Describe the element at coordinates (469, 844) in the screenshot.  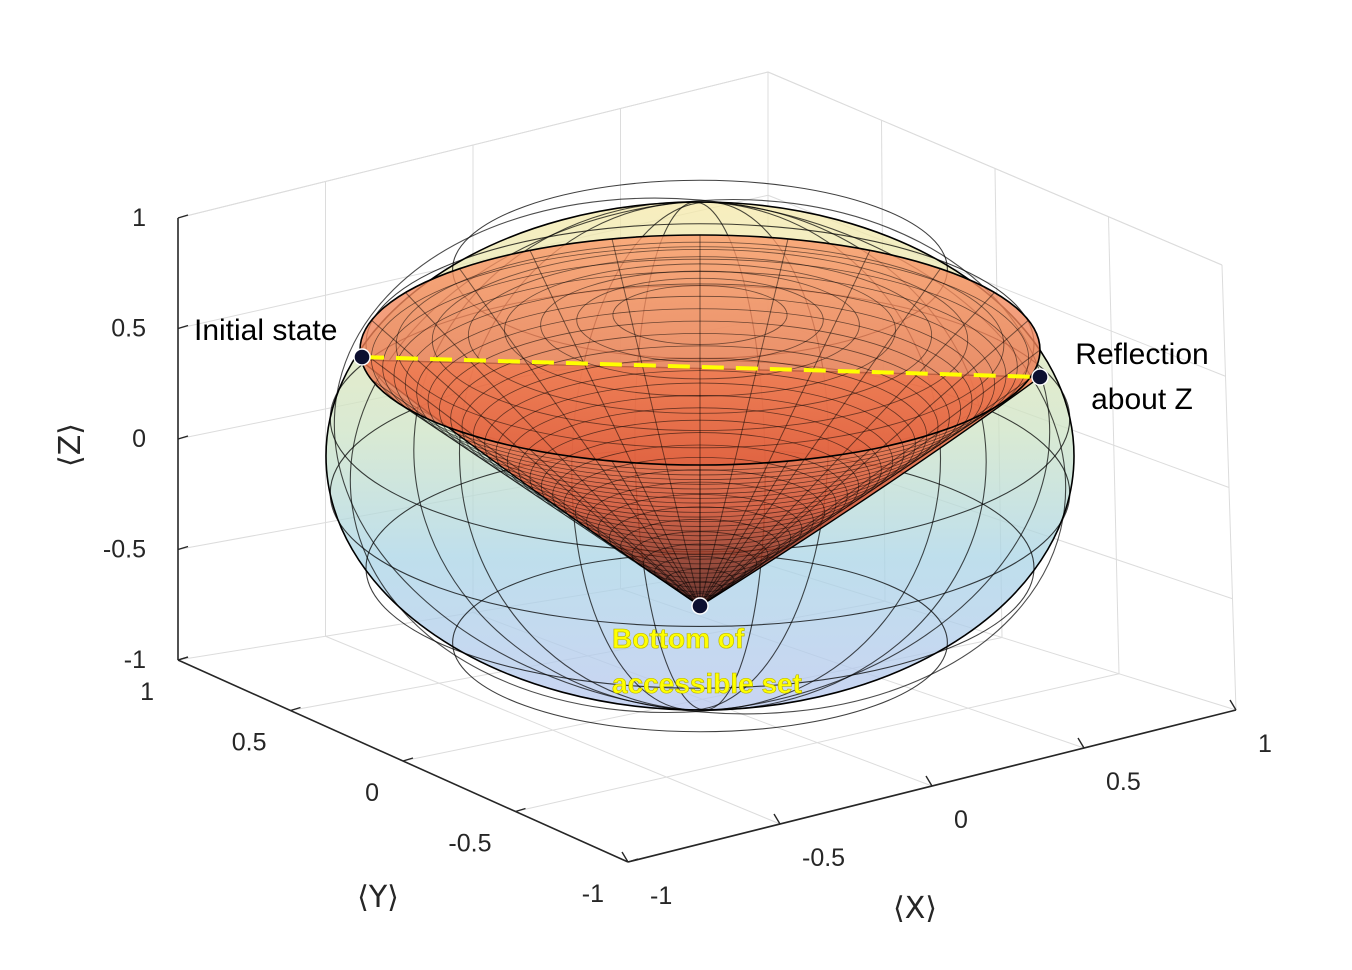
I see `y-tick-label: -0.5` at that location.